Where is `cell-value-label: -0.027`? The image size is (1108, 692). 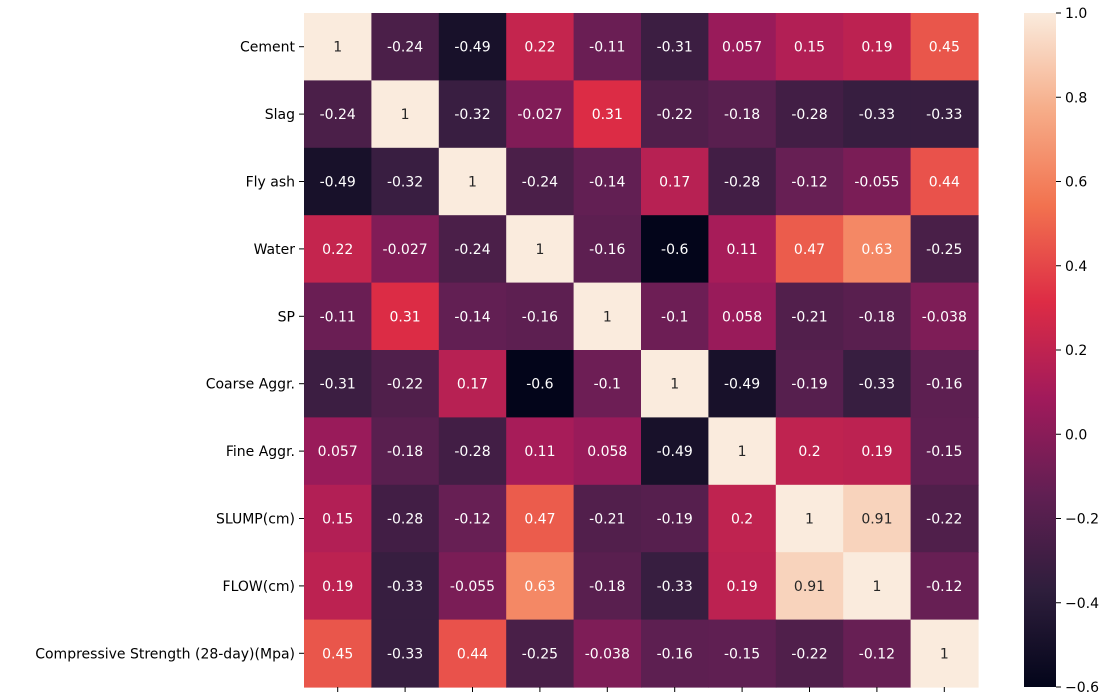 cell-value-label: -0.027 is located at coordinates (405, 250).